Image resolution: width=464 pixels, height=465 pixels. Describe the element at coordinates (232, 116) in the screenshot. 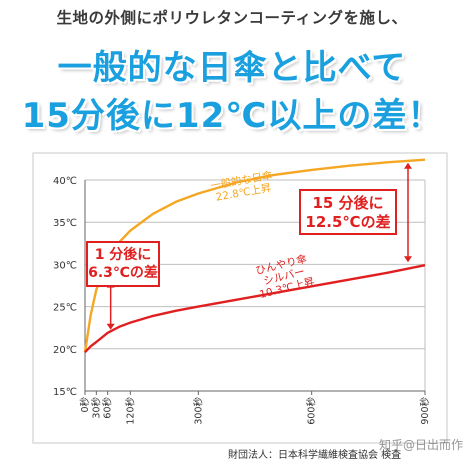

I see `header-subheadline: 15分後に12℃以上の差！` at that location.